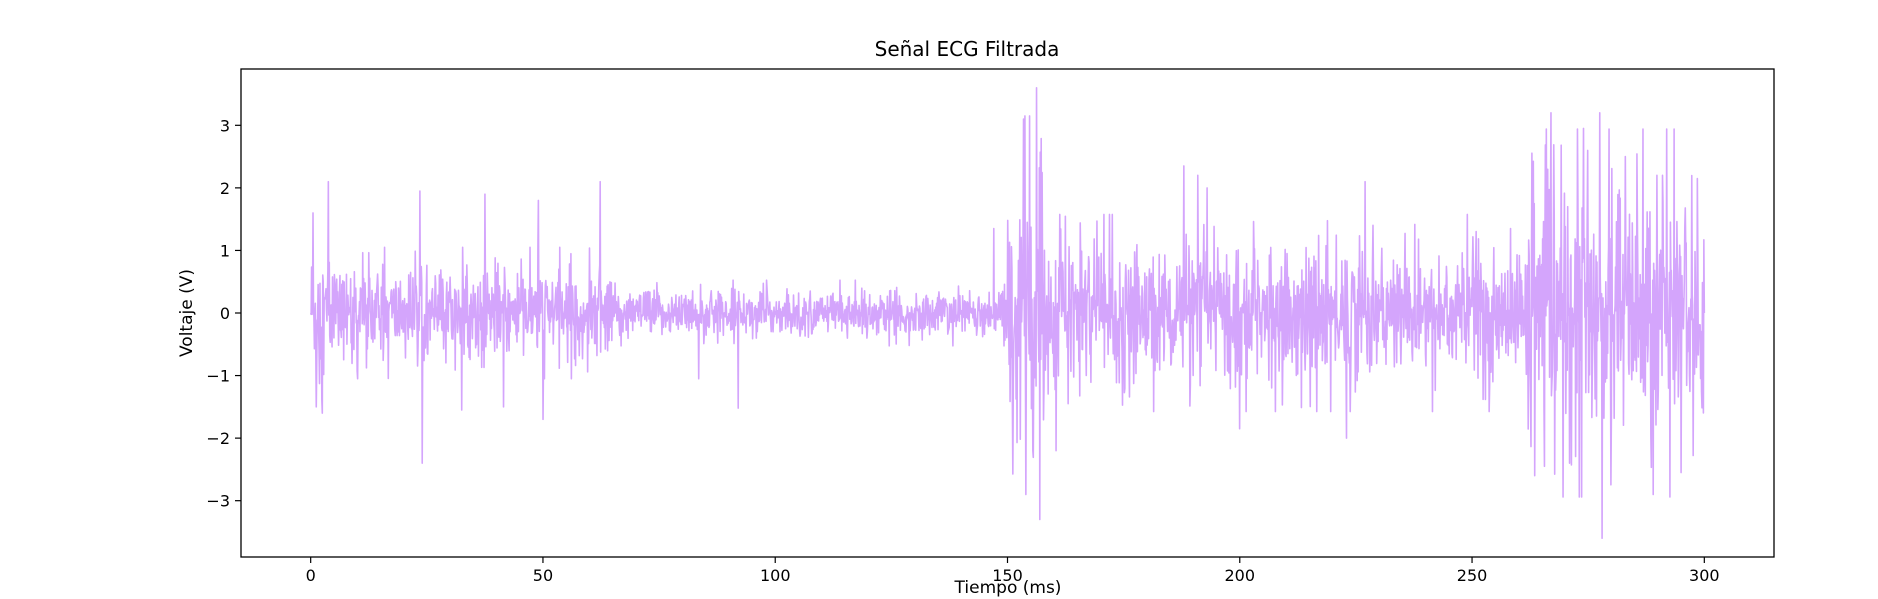  Describe the element at coordinates (218, 501) in the screenshot. I see `y-tick-label: −3` at that location.